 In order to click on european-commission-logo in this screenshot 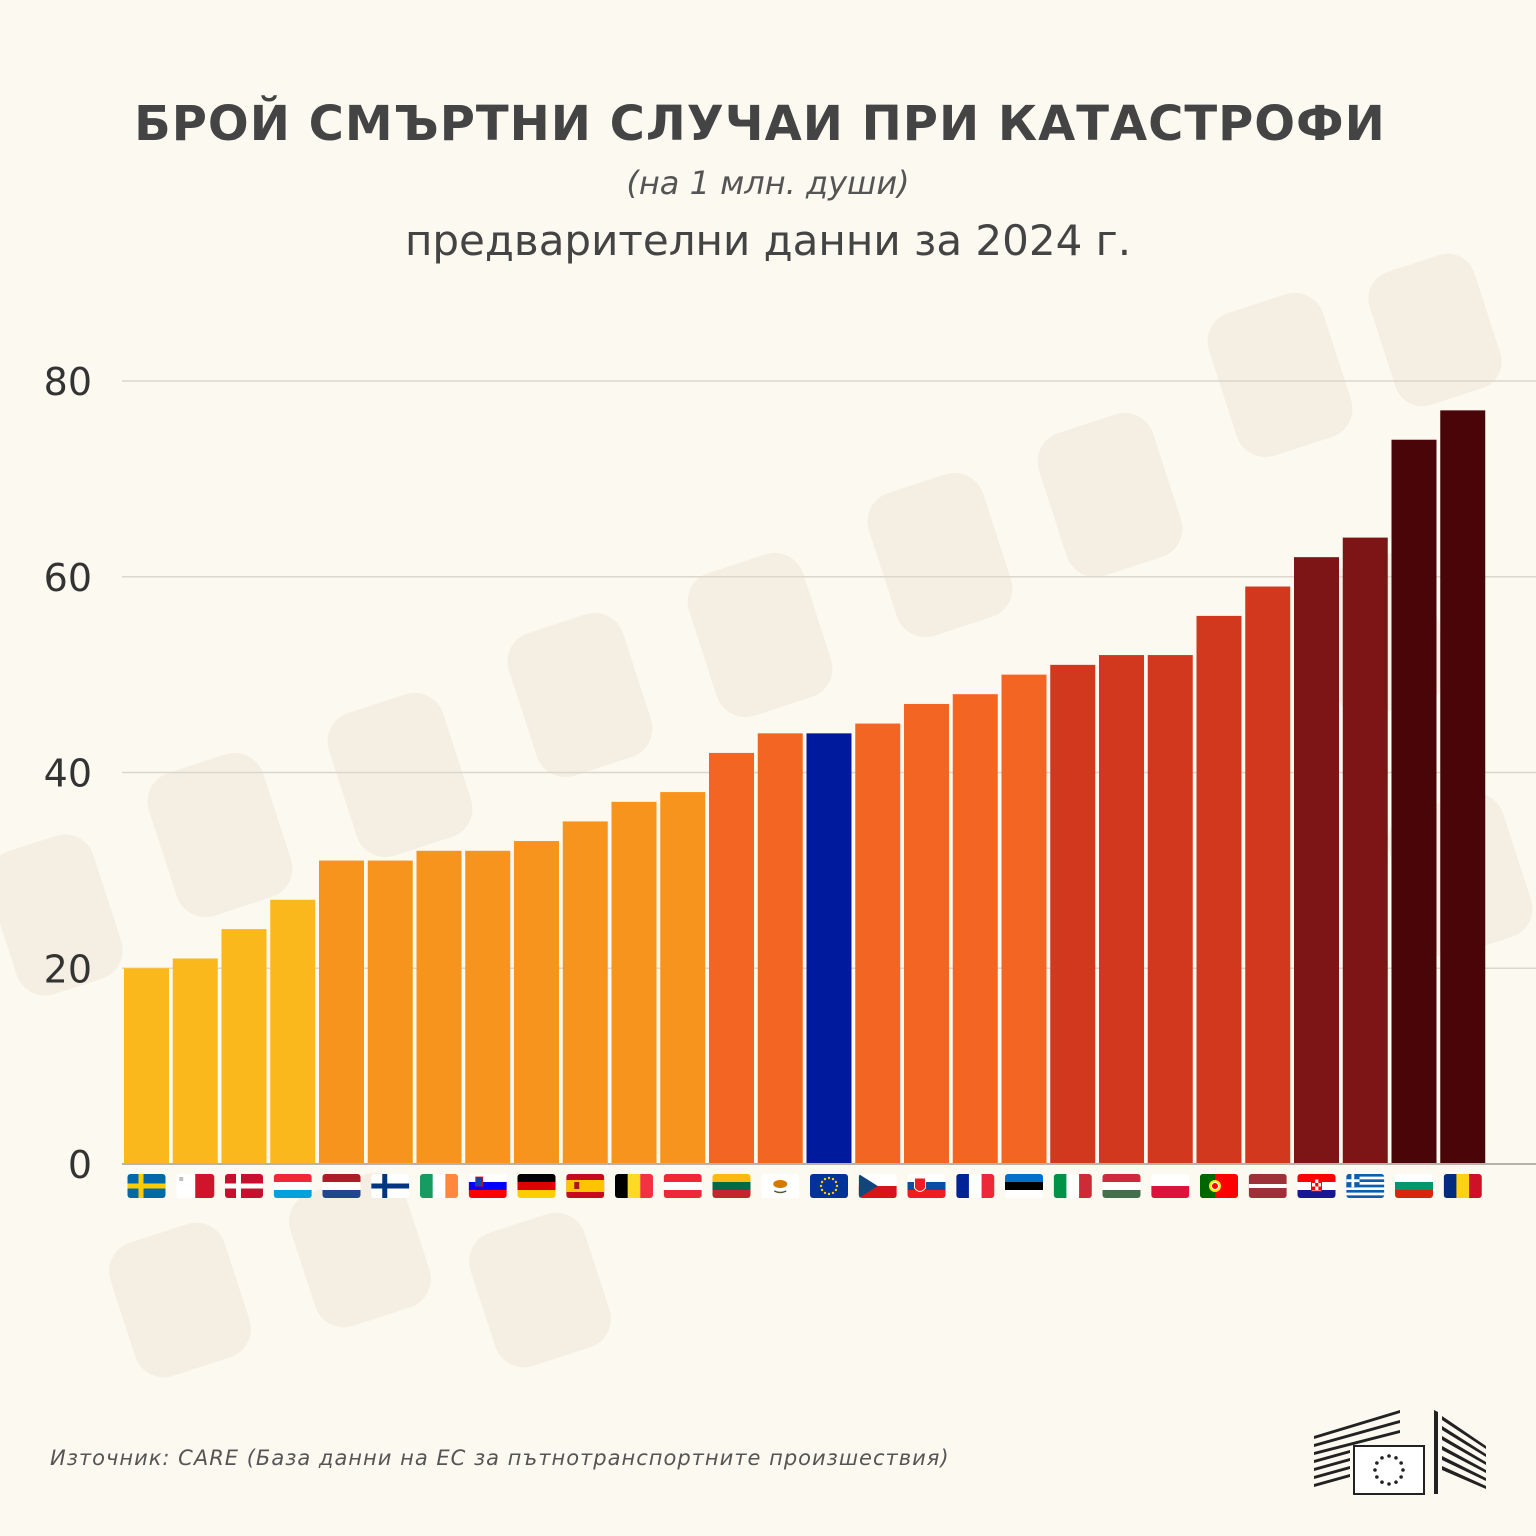, I will do `click(1400, 1452)`.